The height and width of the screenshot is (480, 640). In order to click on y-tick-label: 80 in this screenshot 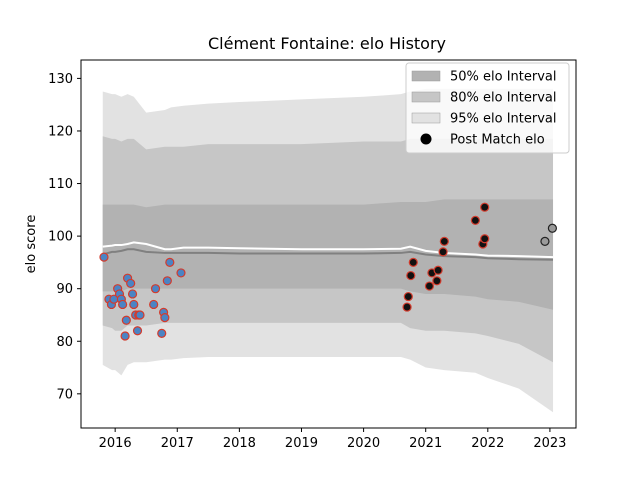, I will do `click(64, 342)`.